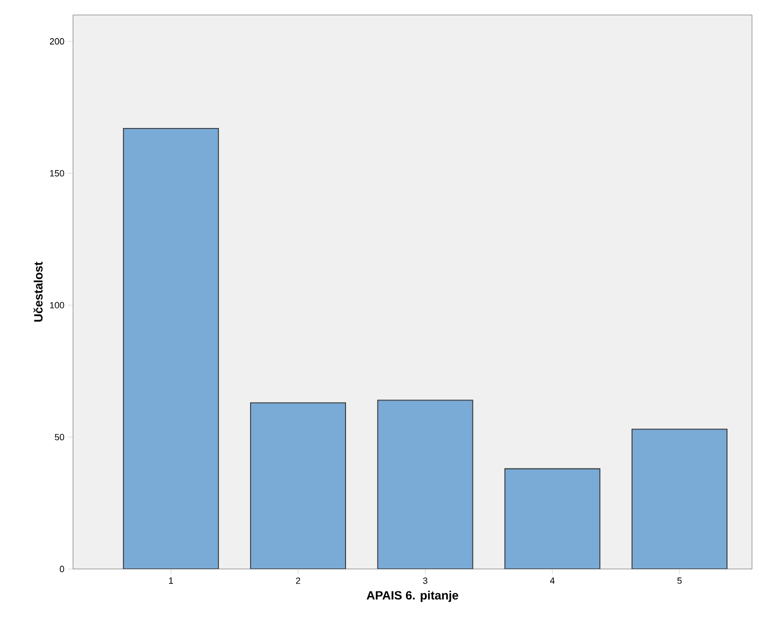  What do you see at coordinates (59, 437) in the screenshot?
I see `y-tick-label: 50` at bounding box center [59, 437].